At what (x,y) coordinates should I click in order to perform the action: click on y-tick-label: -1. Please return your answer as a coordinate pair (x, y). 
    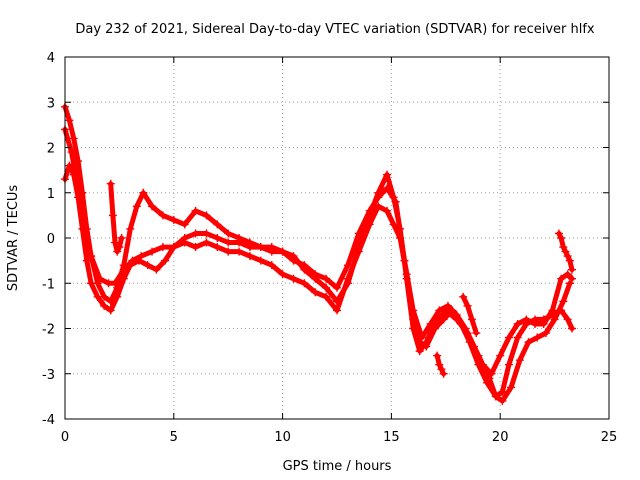
    Looking at the image, I should click on (48, 284).